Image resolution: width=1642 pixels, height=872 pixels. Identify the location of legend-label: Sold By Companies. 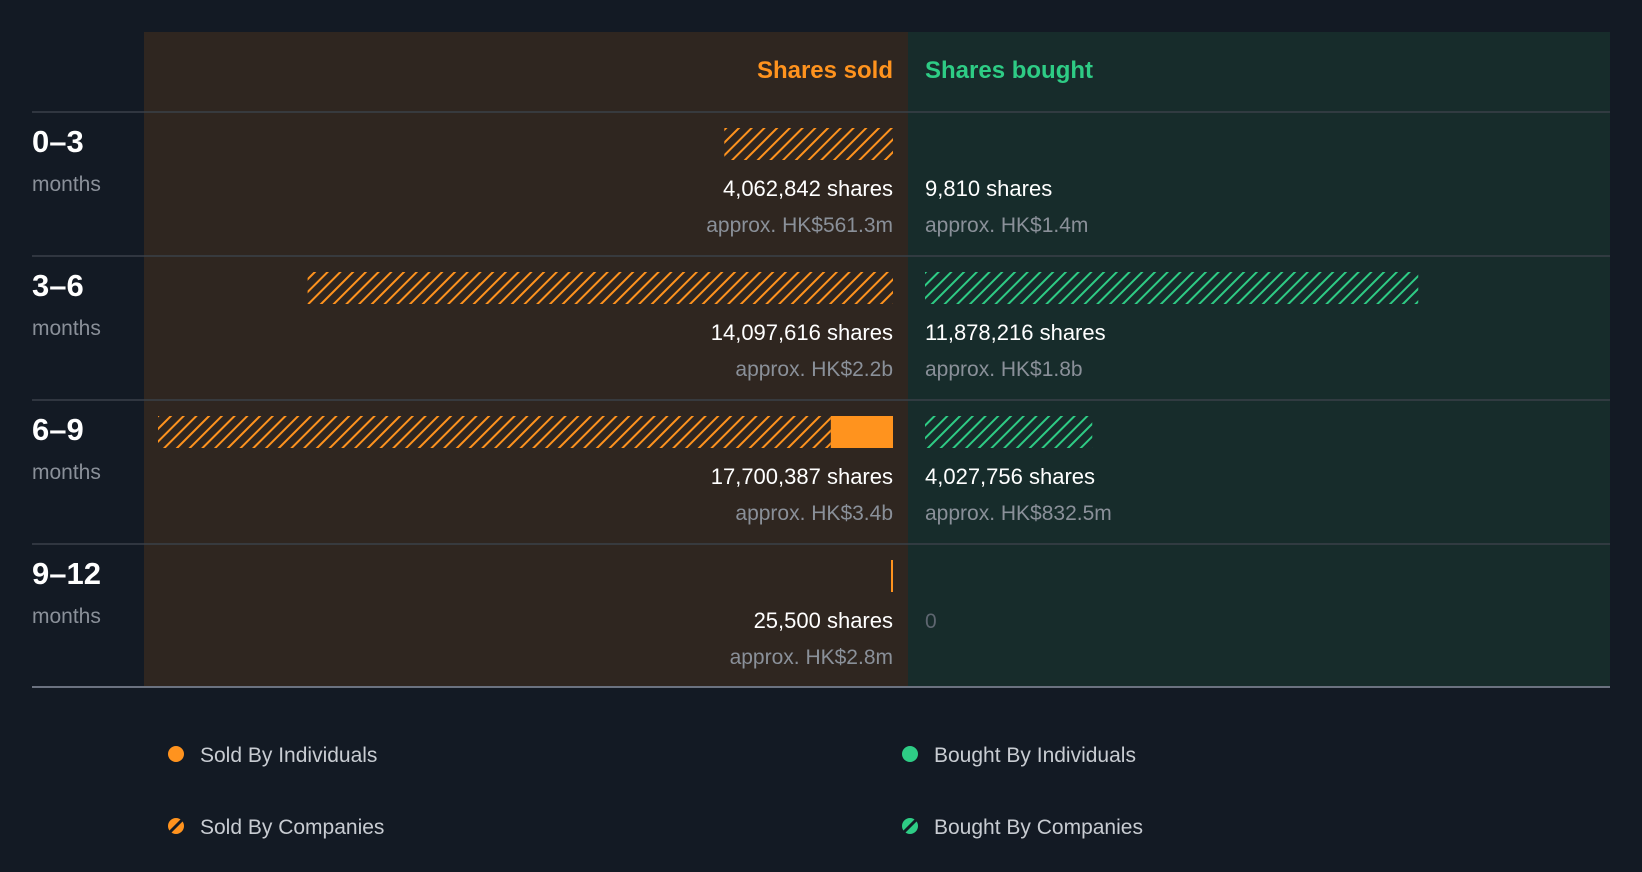
(292, 827).